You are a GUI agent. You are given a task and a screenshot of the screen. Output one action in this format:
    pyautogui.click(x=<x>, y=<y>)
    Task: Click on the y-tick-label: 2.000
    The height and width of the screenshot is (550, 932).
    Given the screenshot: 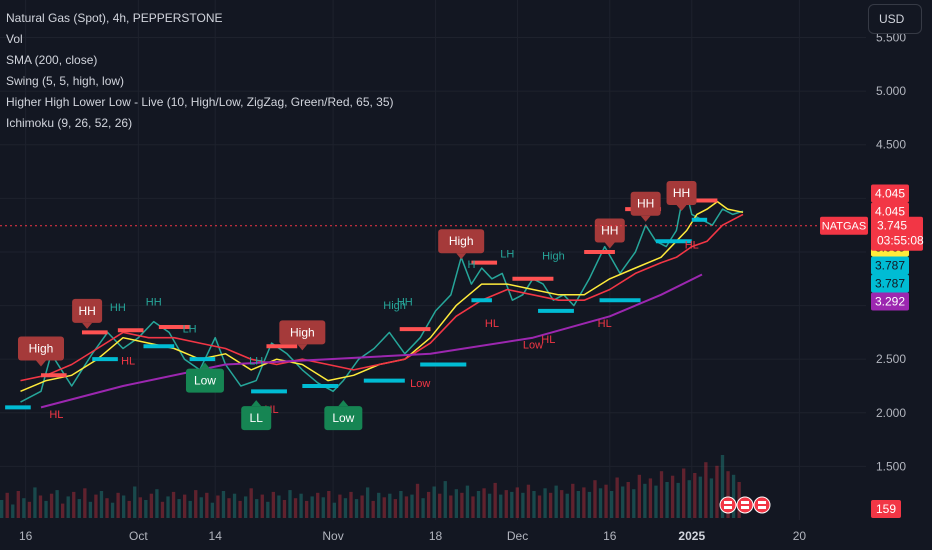 What is the action you would take?
    pyautogui.click(x=891, y=413)
    